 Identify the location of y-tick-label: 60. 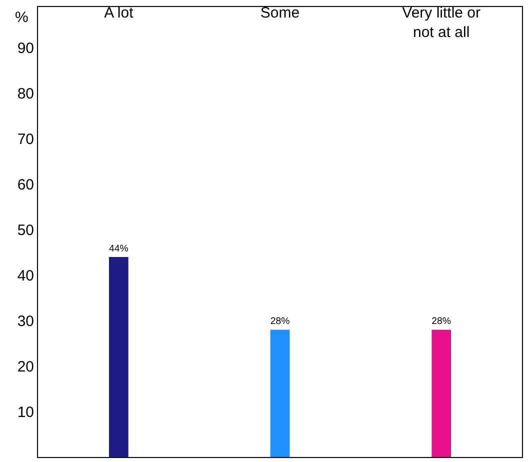
(25, 185).